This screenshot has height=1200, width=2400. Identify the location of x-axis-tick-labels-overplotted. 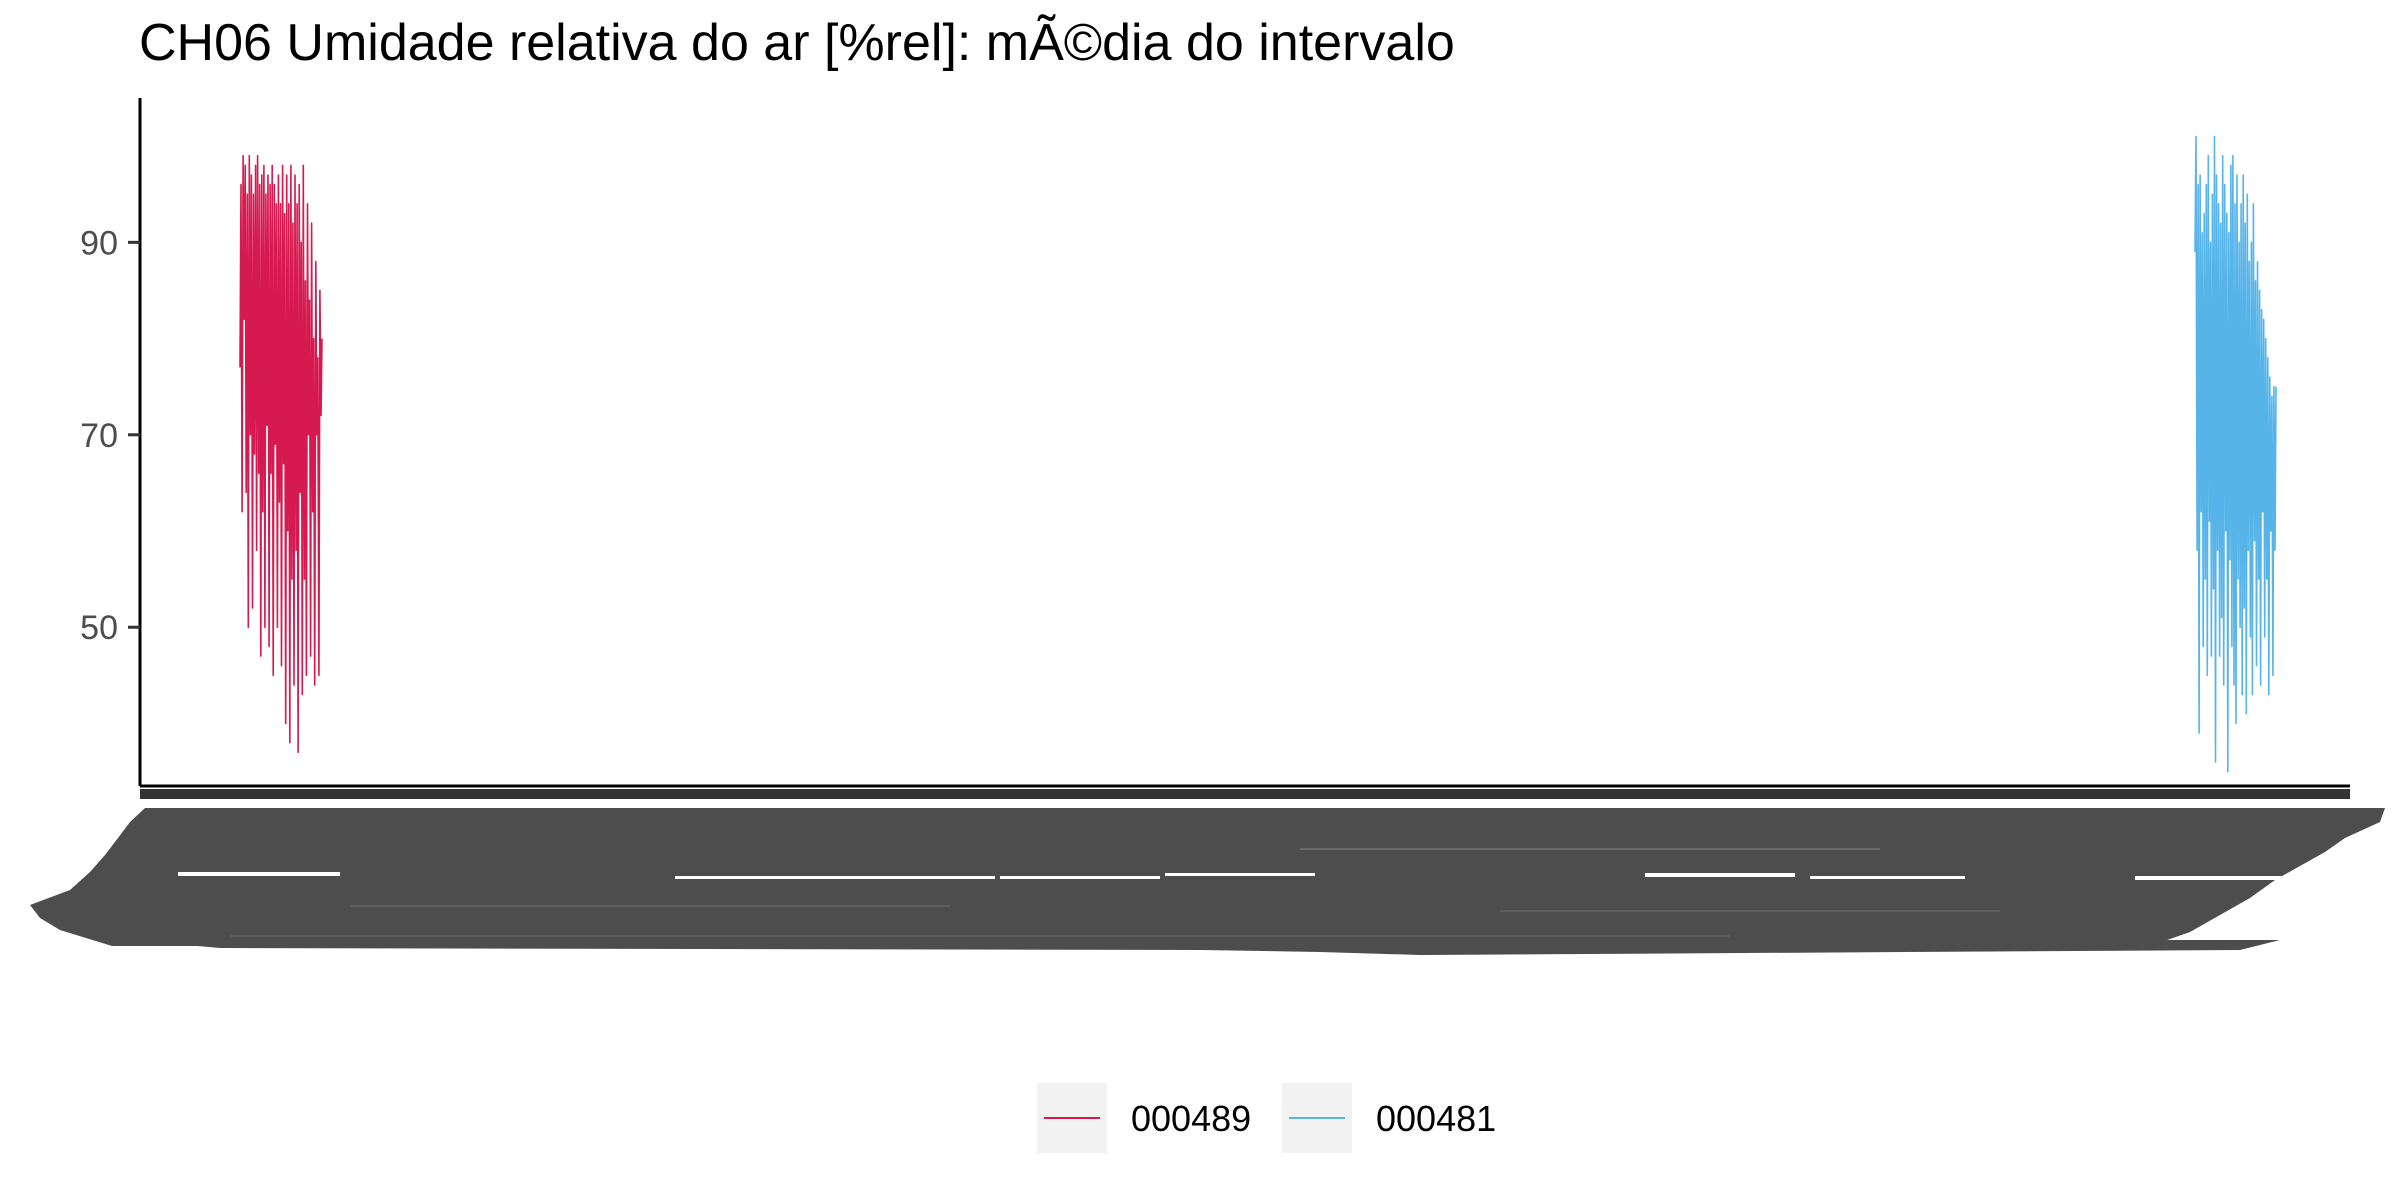
(1207, 872).